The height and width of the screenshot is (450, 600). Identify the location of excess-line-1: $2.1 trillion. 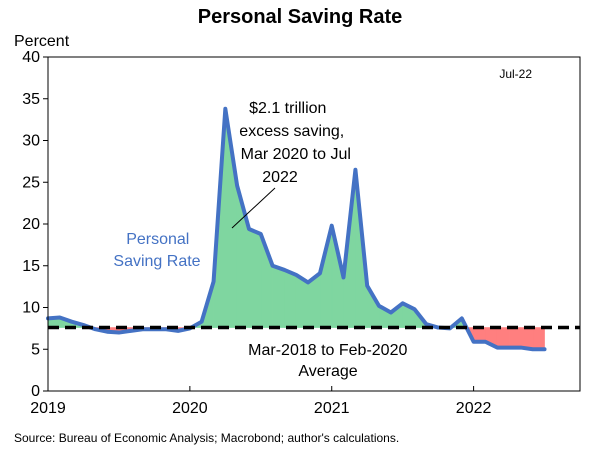
(287, 108).